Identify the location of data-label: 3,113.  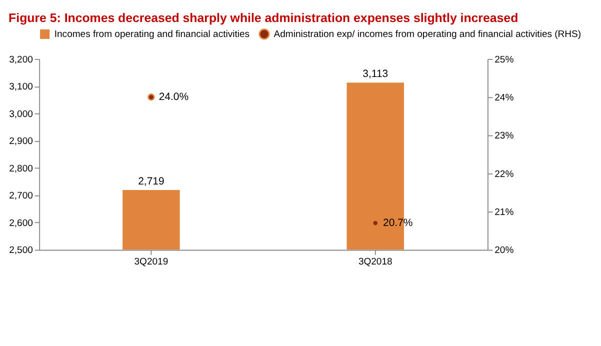
(375, 74).